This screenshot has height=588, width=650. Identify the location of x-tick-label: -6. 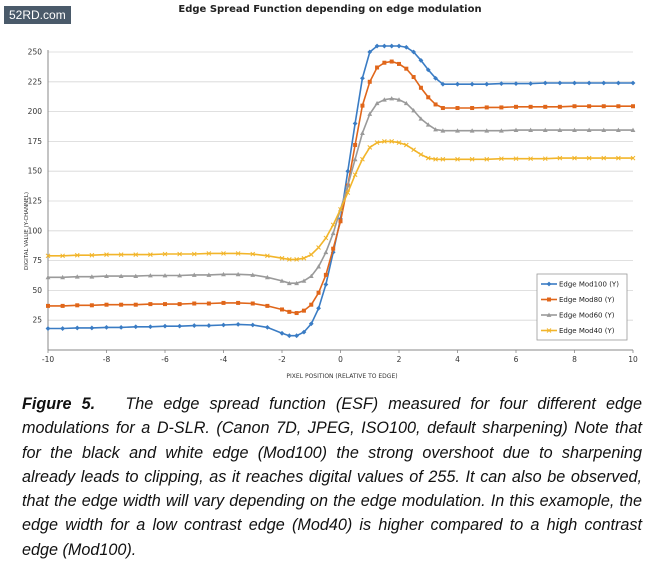
(165, 359).